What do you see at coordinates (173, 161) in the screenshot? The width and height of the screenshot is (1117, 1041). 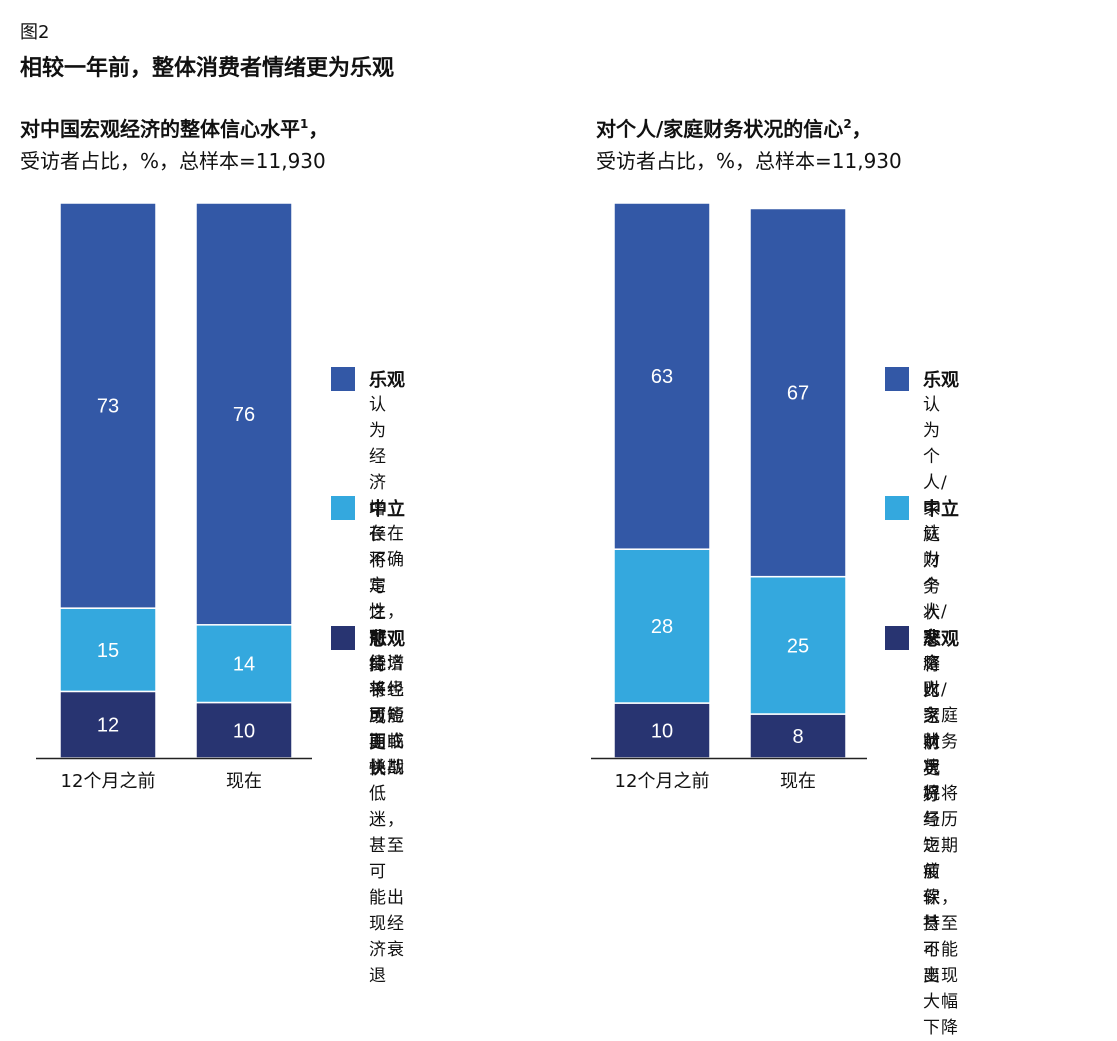 I see `chart-1-subtitle: 受访者占比，%，总样本=11,930` at bounding box center [173, 161].